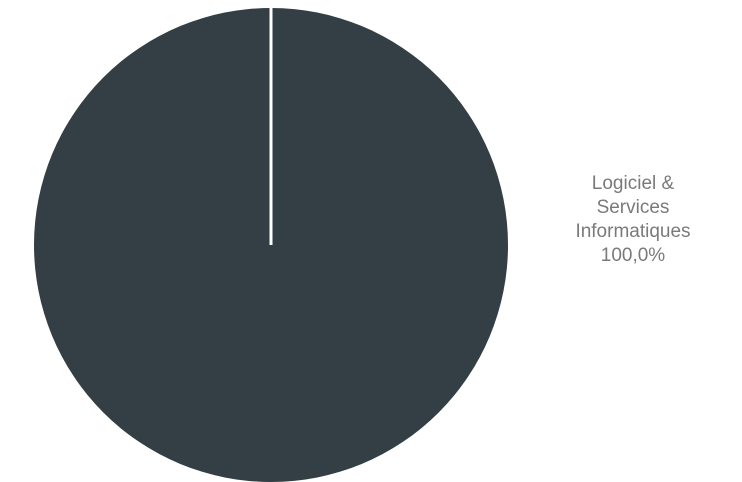 This screenshot has width=742, height=482. I want to click on slice-label-line-2: Services, so click(633, 207).